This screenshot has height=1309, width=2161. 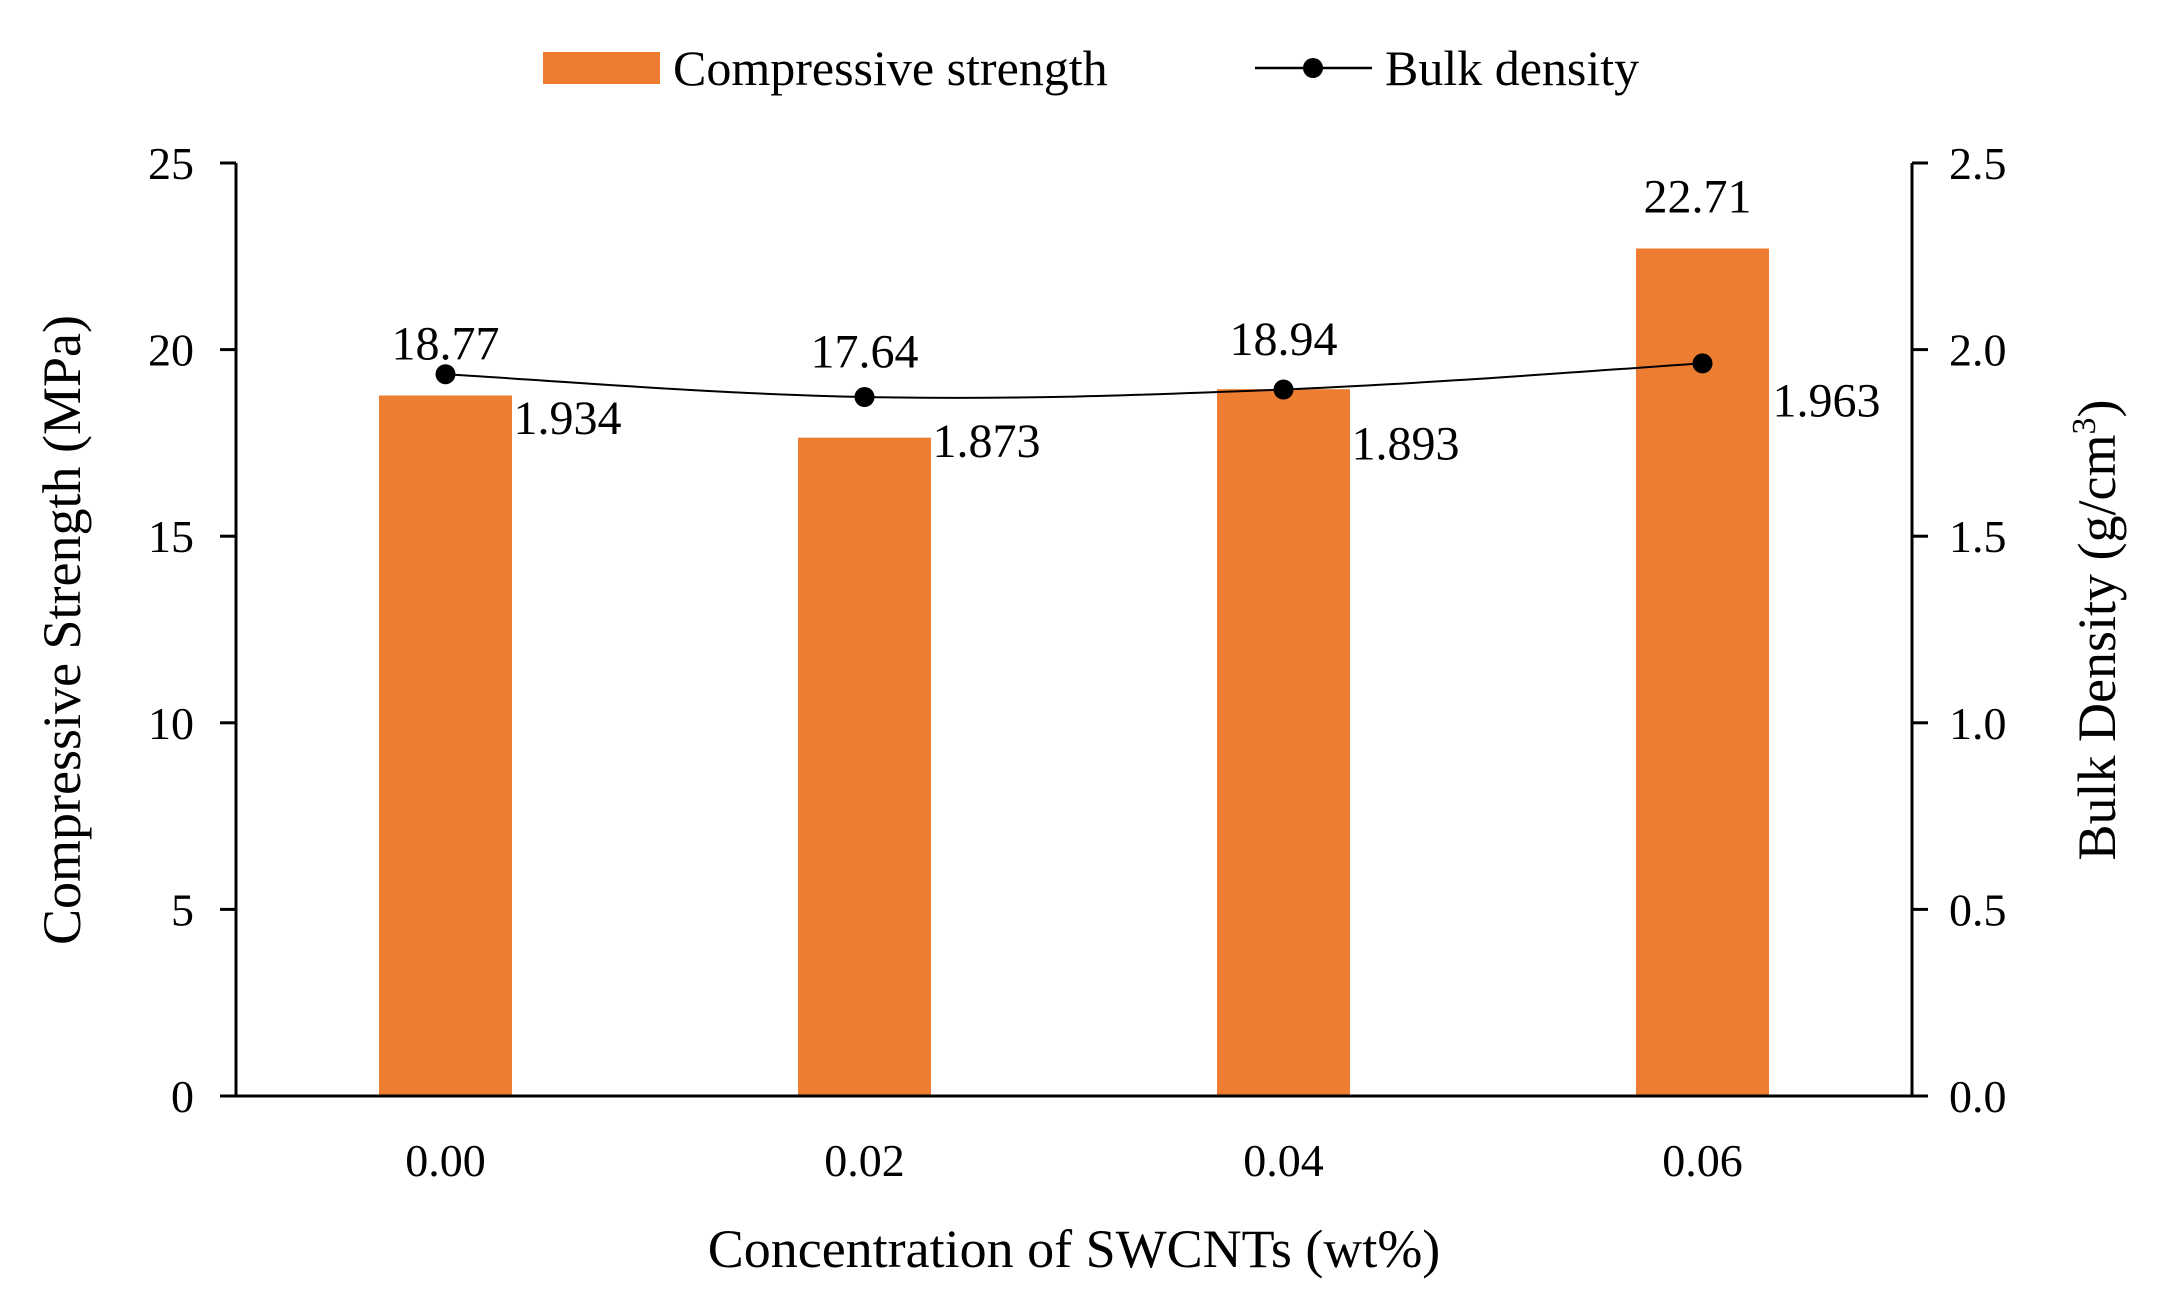 I want to click on y-right-tick-label: 1.0, so click(x=1978, y=723).